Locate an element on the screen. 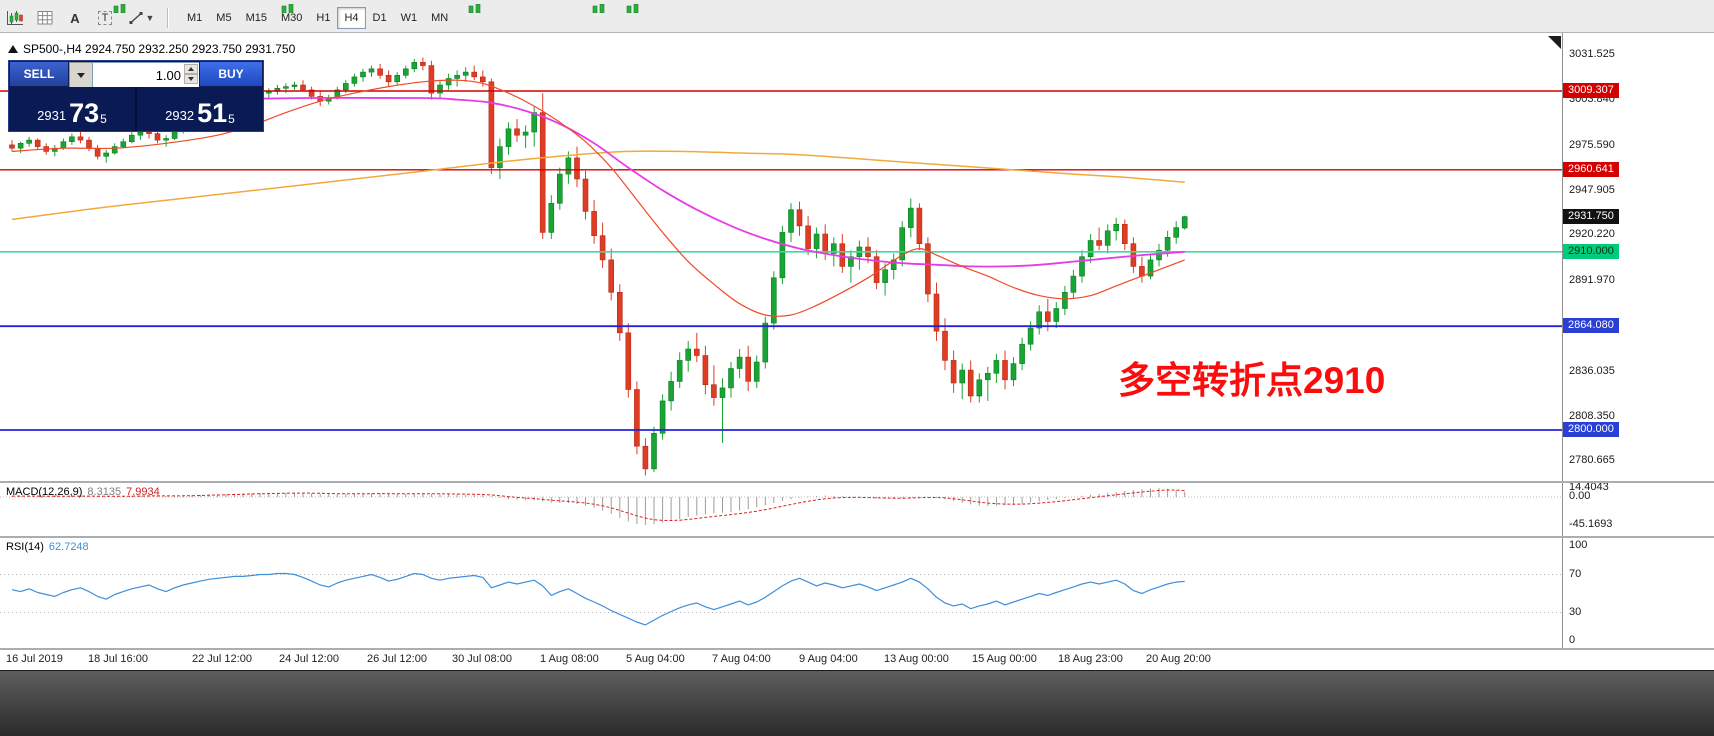 This screenshot has height=736, width=1714. price-axis-label: 2920.220 is located at coordinates (1592, 234).